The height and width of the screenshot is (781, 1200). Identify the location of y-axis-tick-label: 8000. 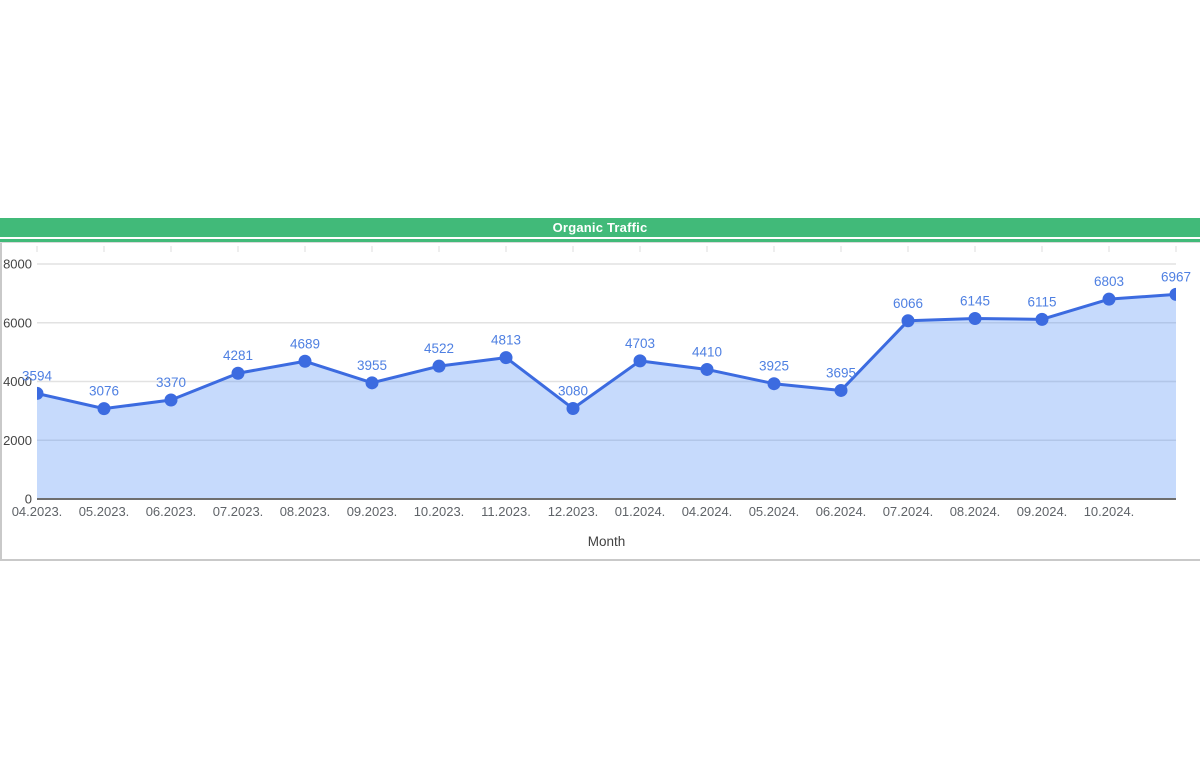
(17, 264).